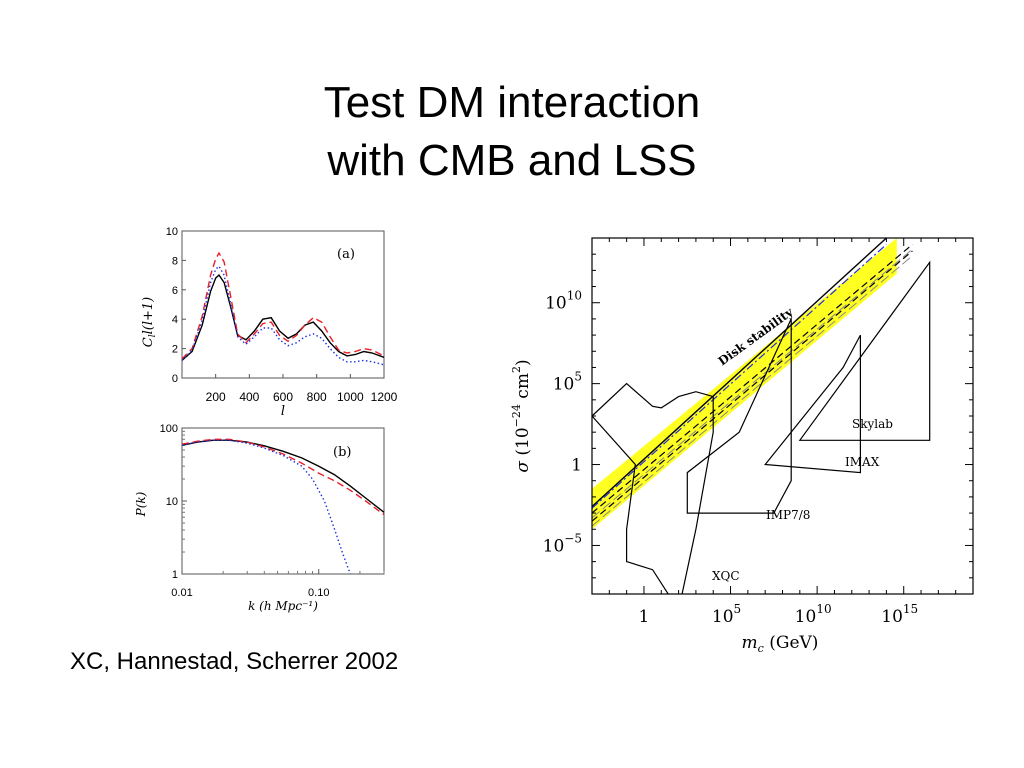 The height and width of the screenshot is (768, 1024). Describe the element at coordinates (512, 102) in the screenshot. I see `slide-title-line-1: Test DM interaction` at that location.